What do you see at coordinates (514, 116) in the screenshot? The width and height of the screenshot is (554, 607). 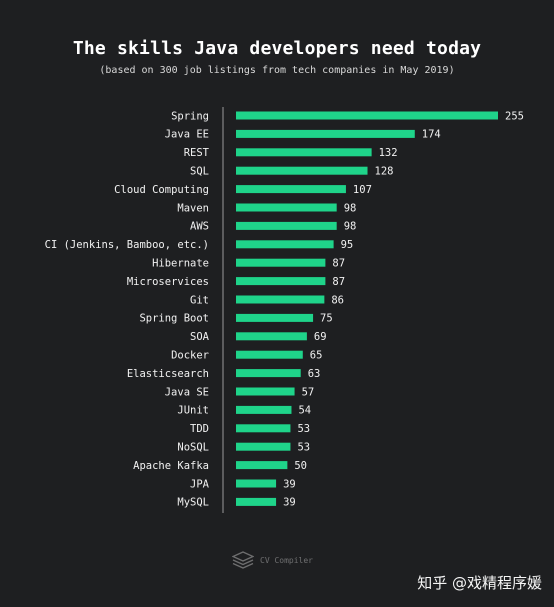 I see `value-label: 255` at bounding box center [514, 116].